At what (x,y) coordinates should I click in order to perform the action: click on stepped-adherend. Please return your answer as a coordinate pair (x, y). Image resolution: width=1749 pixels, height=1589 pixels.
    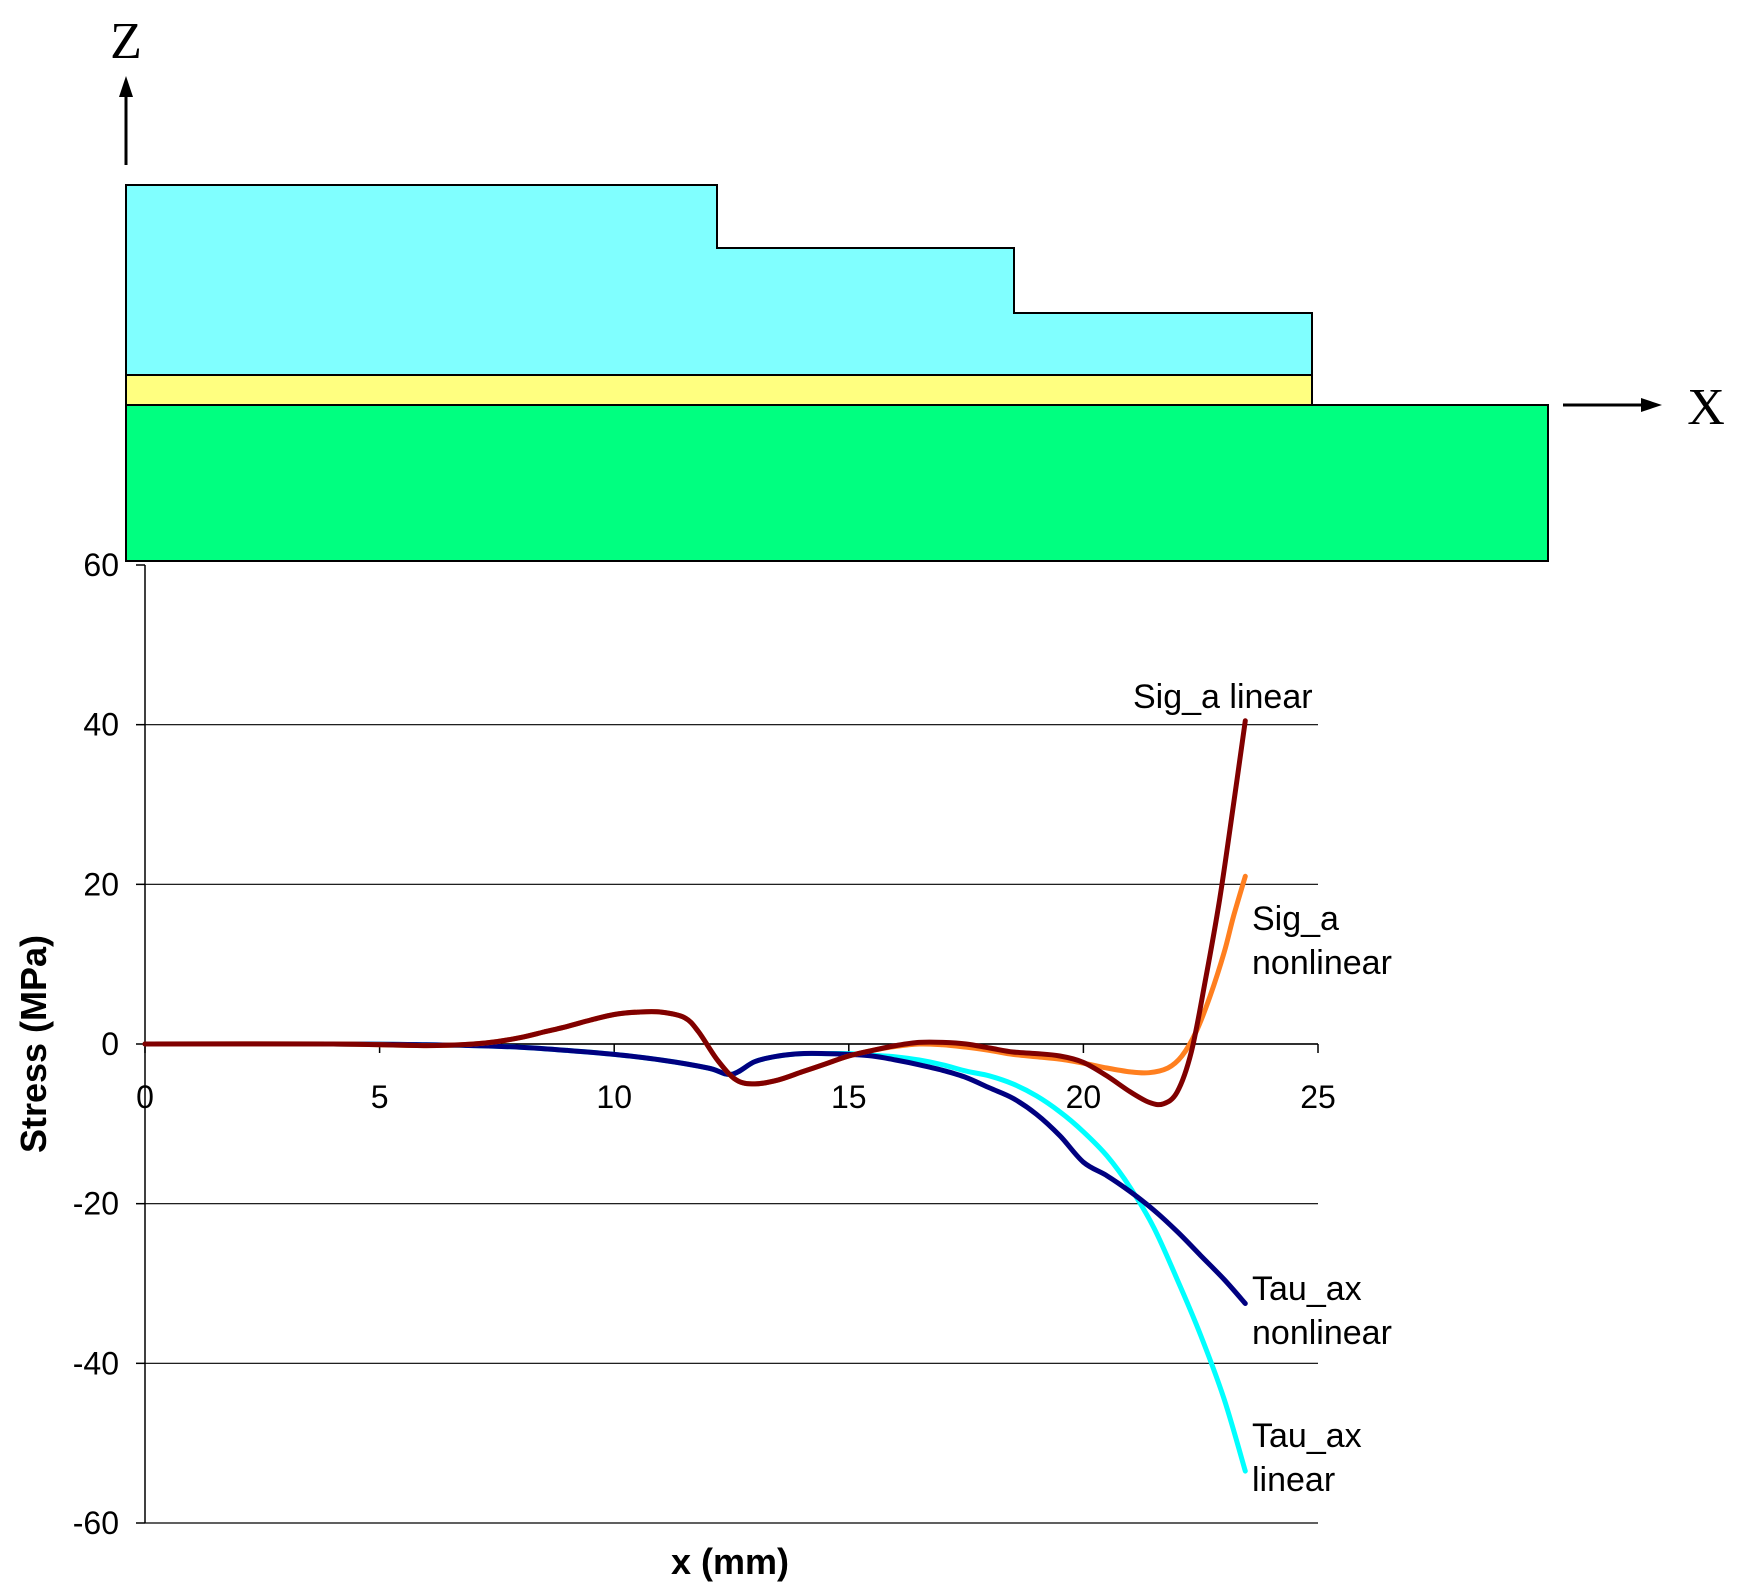
    Looking at the image, I should click on (719, 280).